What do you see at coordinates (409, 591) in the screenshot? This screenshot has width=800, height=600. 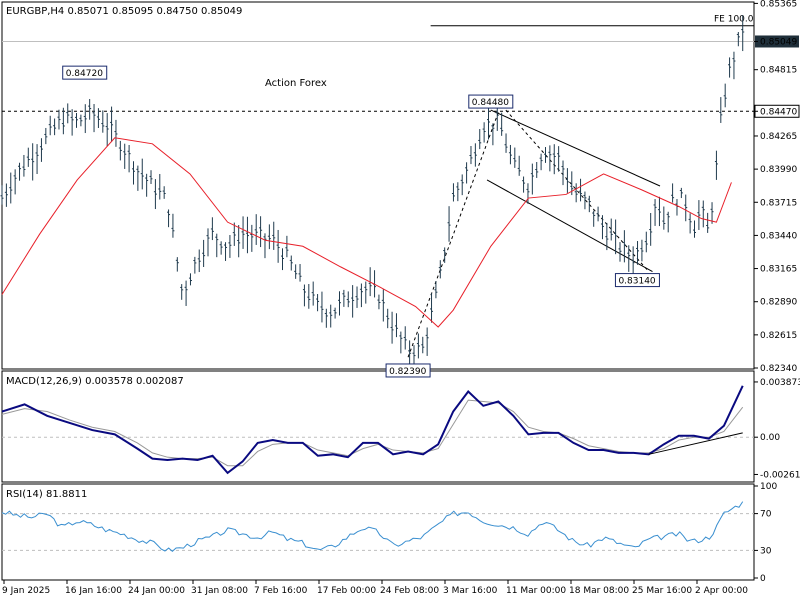 I see `x-tick-label: 24 Feb 08:00` at bounding box center [409, 591].